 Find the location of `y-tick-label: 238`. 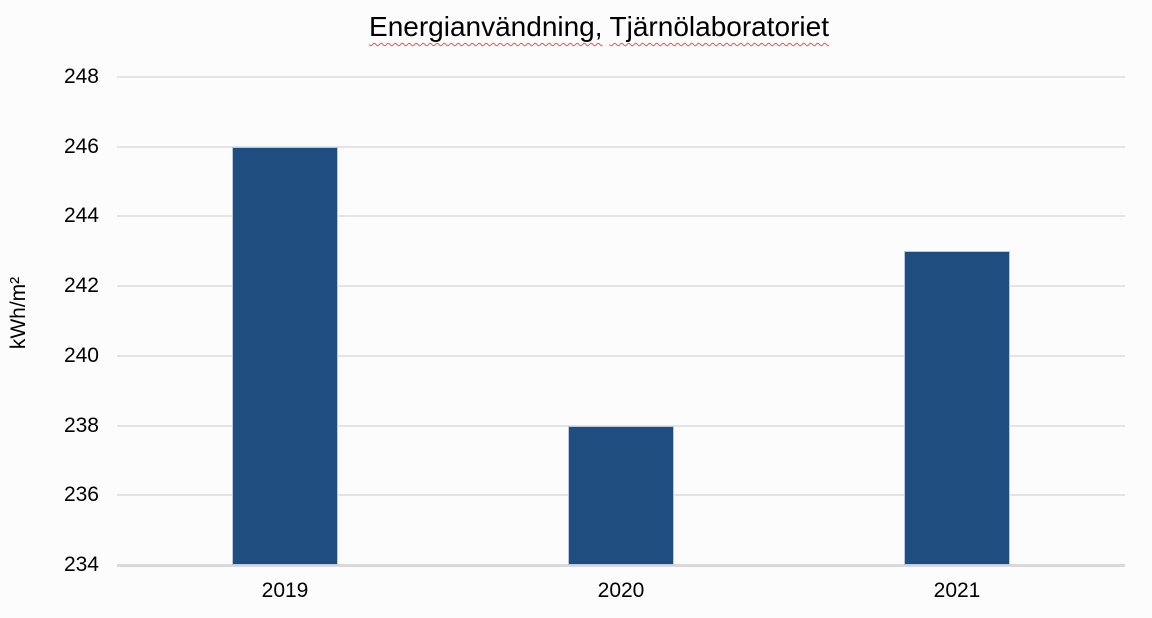

y-tick-label: 238 is located at coordinates (81, 425).